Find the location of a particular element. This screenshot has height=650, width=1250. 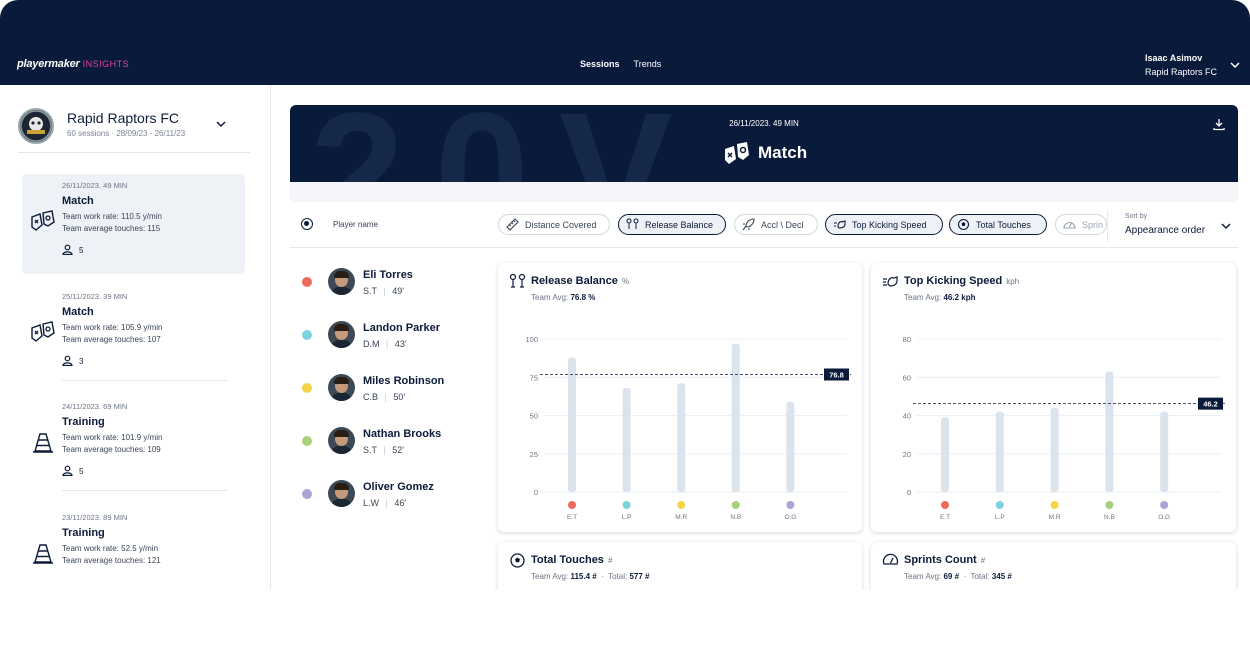

player-position-minutes: C.B | 50' is located at coordinates (384, 397).